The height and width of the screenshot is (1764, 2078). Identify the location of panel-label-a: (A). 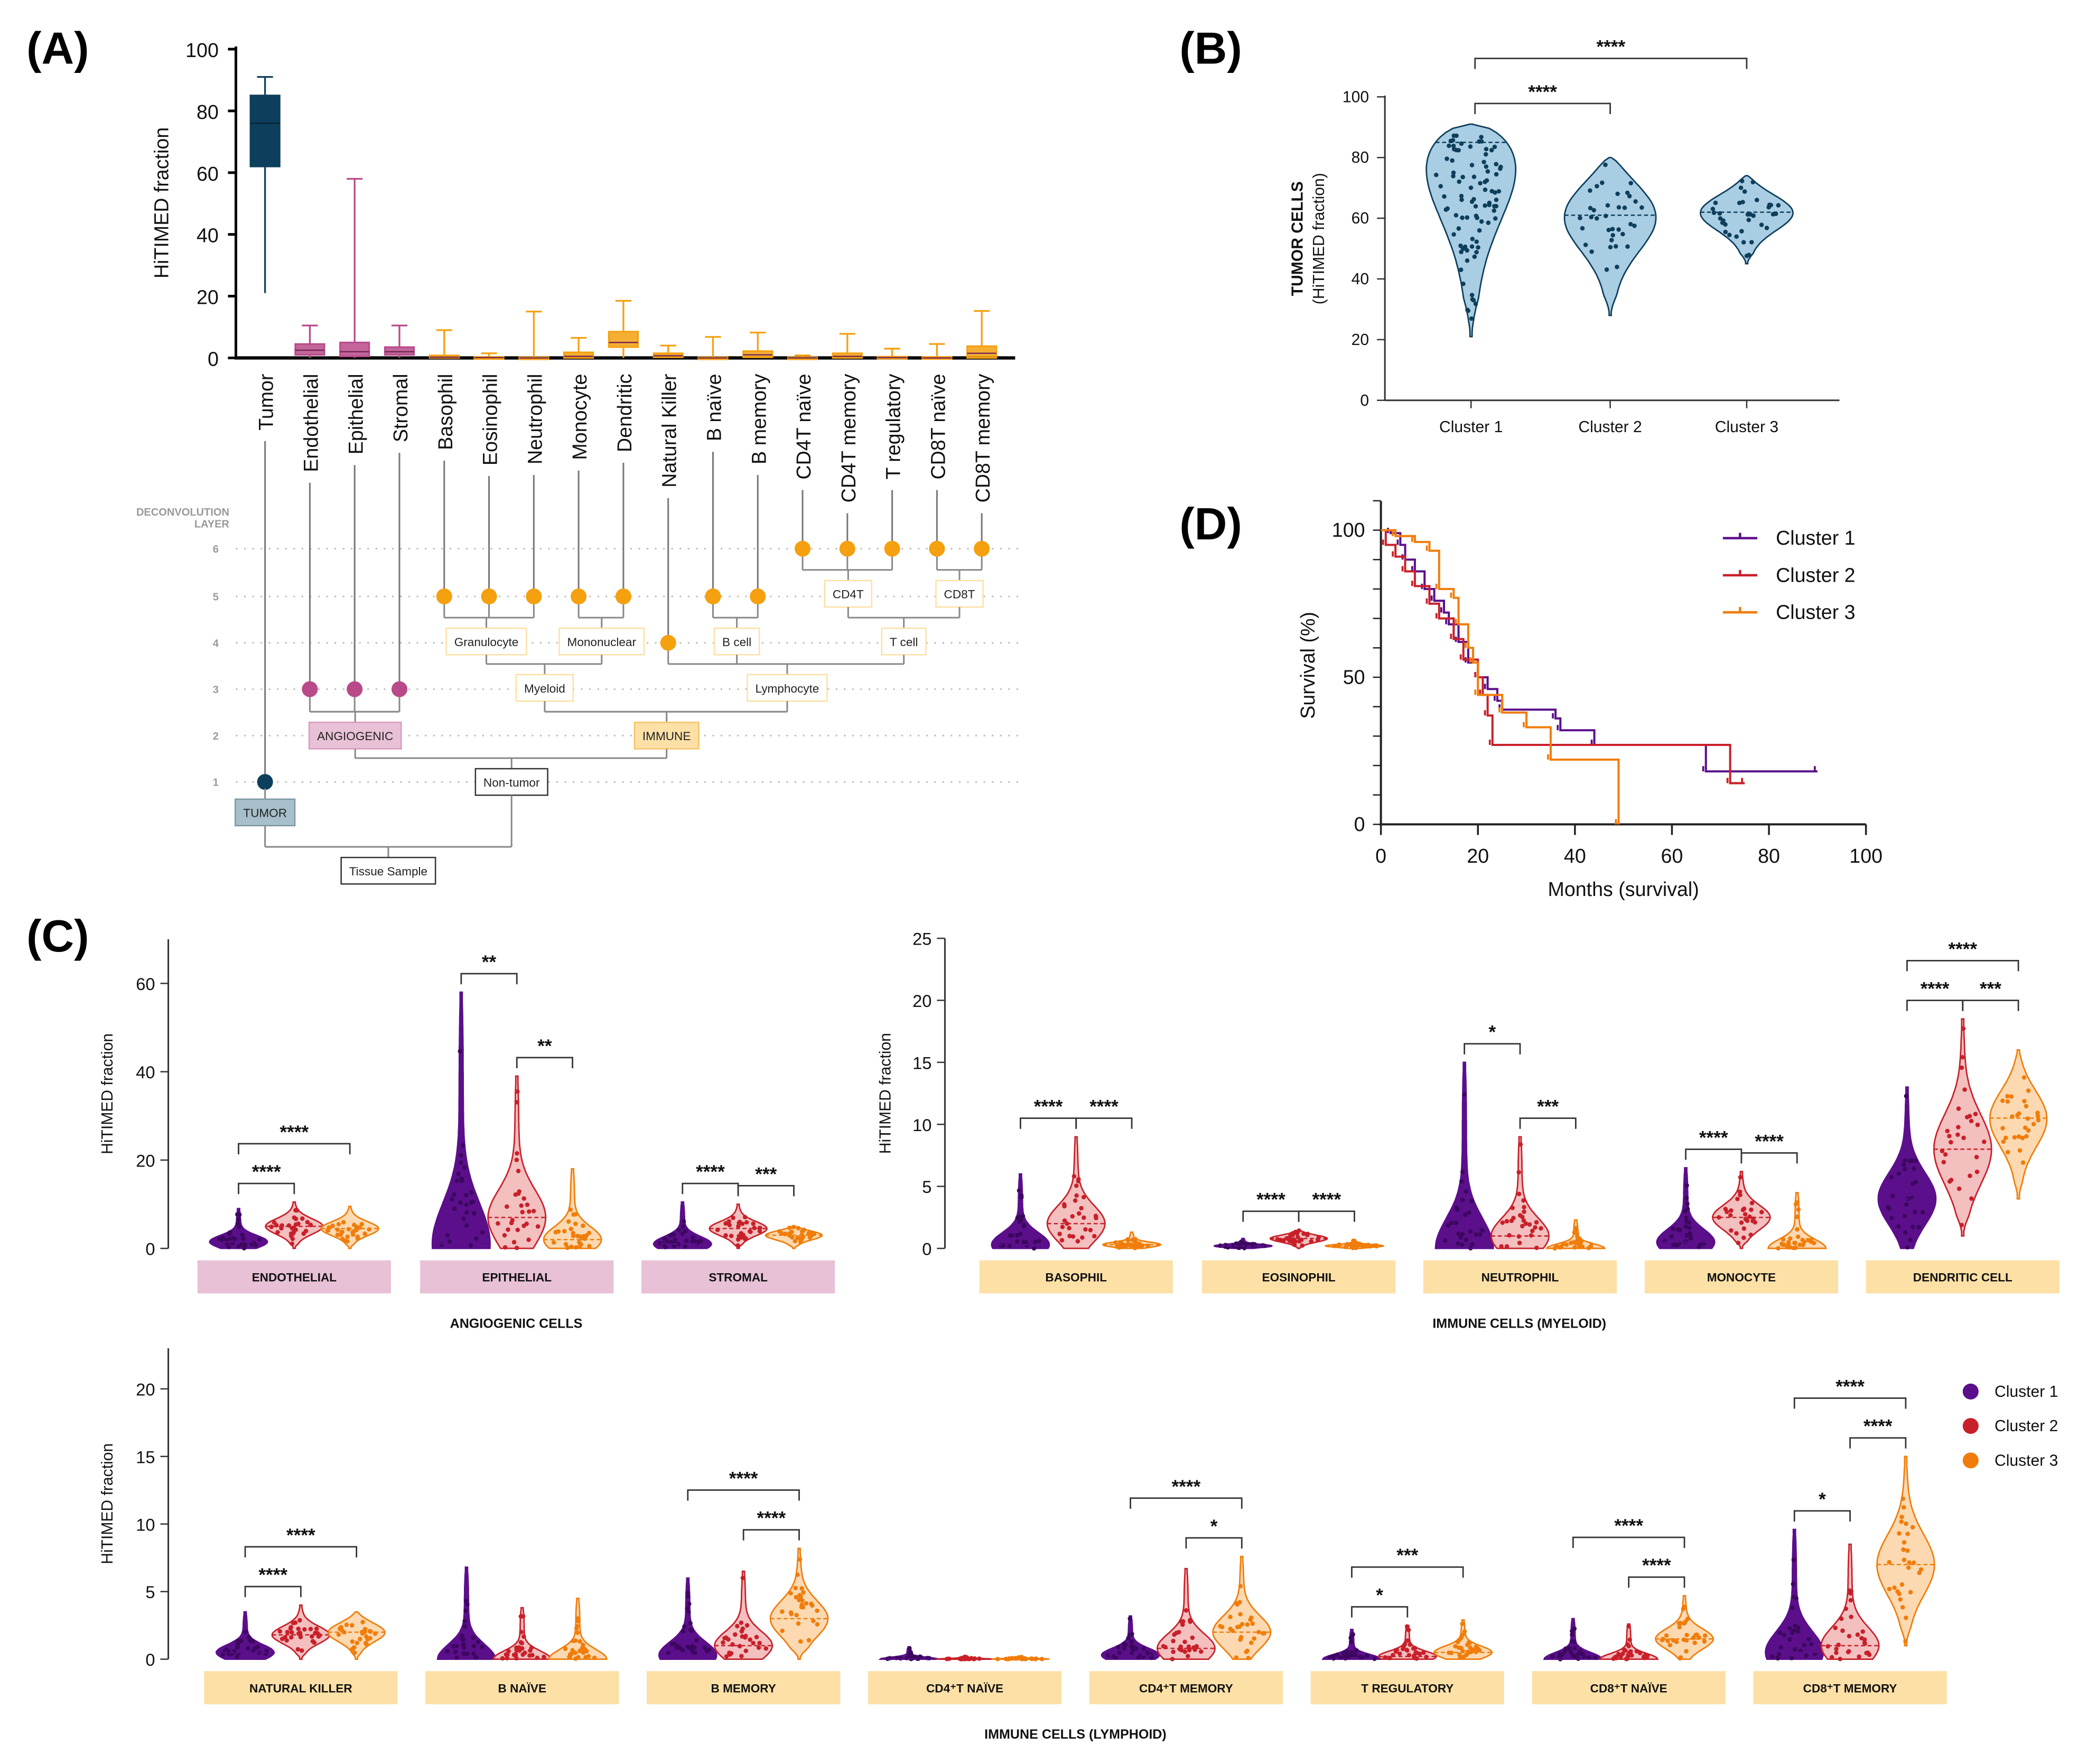
(57, 49).